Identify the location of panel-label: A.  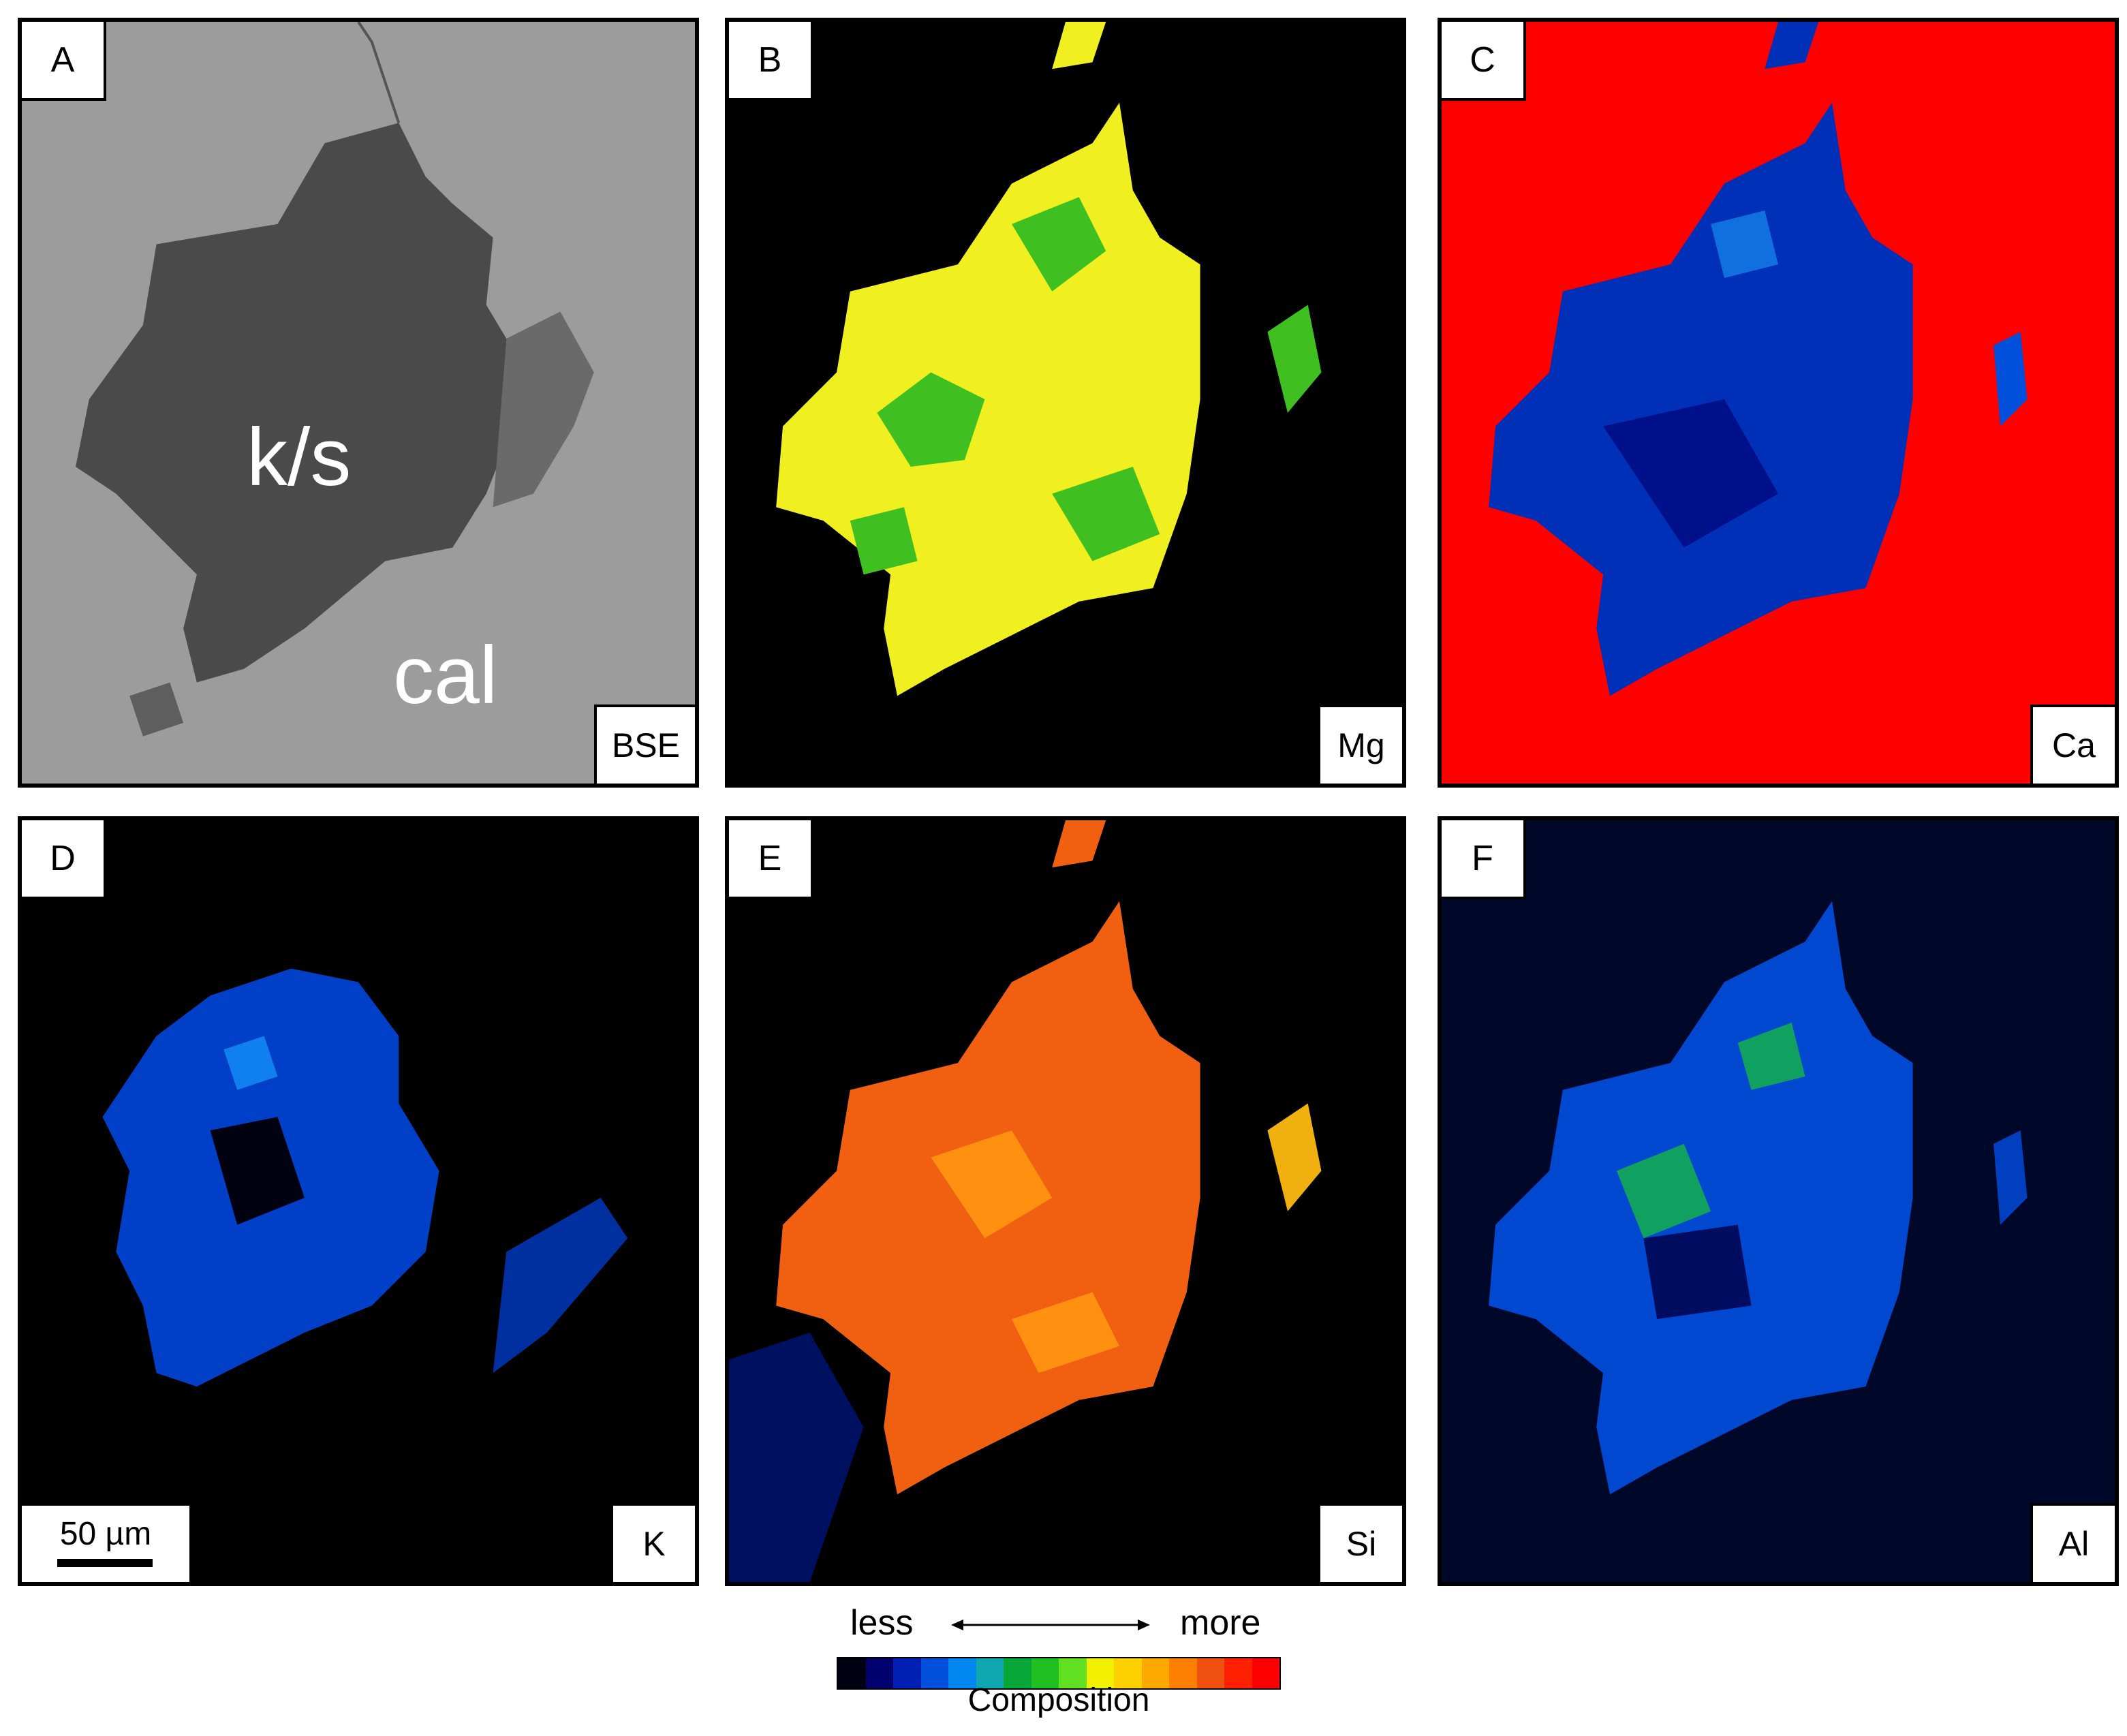
(64, 61).